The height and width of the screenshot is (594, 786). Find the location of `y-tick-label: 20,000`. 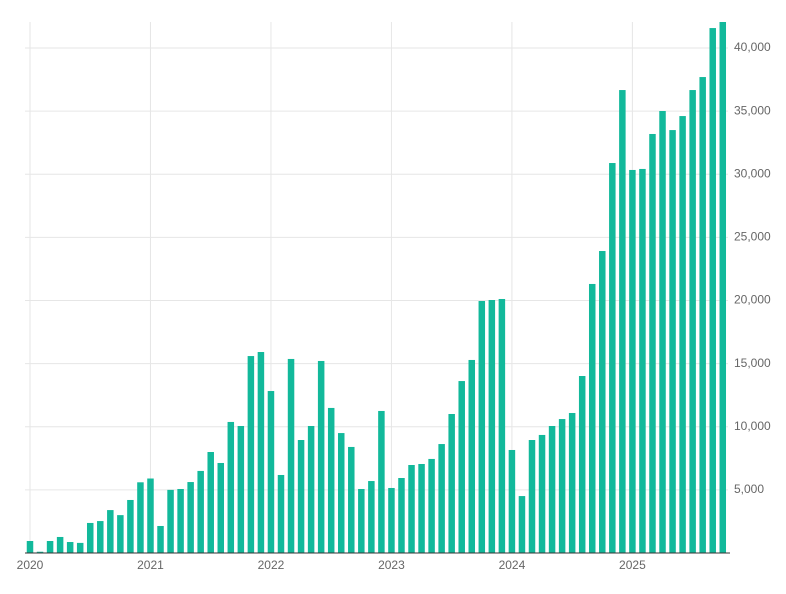

y-tick-label: 20,000 is located at coordinates (752, 300).